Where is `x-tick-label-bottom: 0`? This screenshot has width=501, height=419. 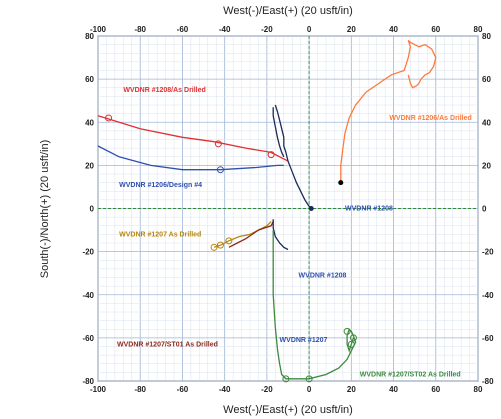 x-tick-label-bottom: 0 is located at coordinates (309, 389).